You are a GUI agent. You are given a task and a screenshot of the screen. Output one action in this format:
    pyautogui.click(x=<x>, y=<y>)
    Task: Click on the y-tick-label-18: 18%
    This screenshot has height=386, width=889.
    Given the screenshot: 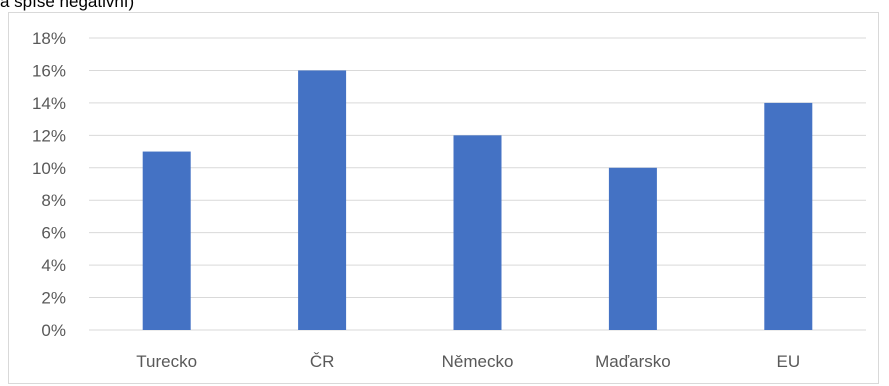 What is the action you would take?
    pyautogui.click(x=49, y=38)
    